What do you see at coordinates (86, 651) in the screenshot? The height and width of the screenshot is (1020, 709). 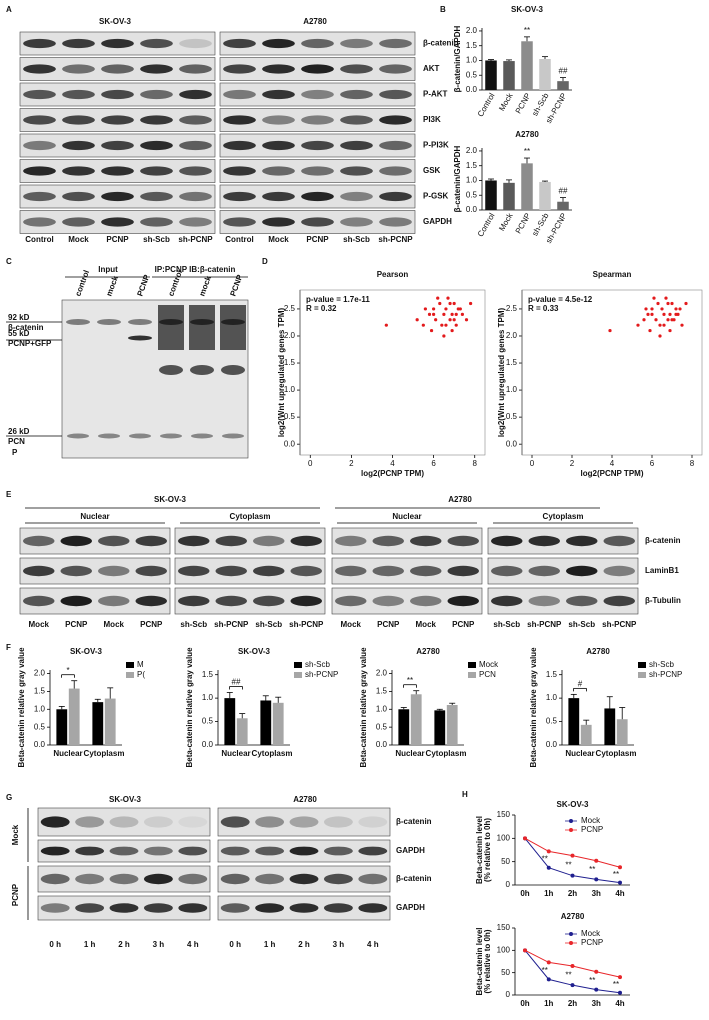 I see `chart-title: SK-OV-3` at bounding box center [86, 651].